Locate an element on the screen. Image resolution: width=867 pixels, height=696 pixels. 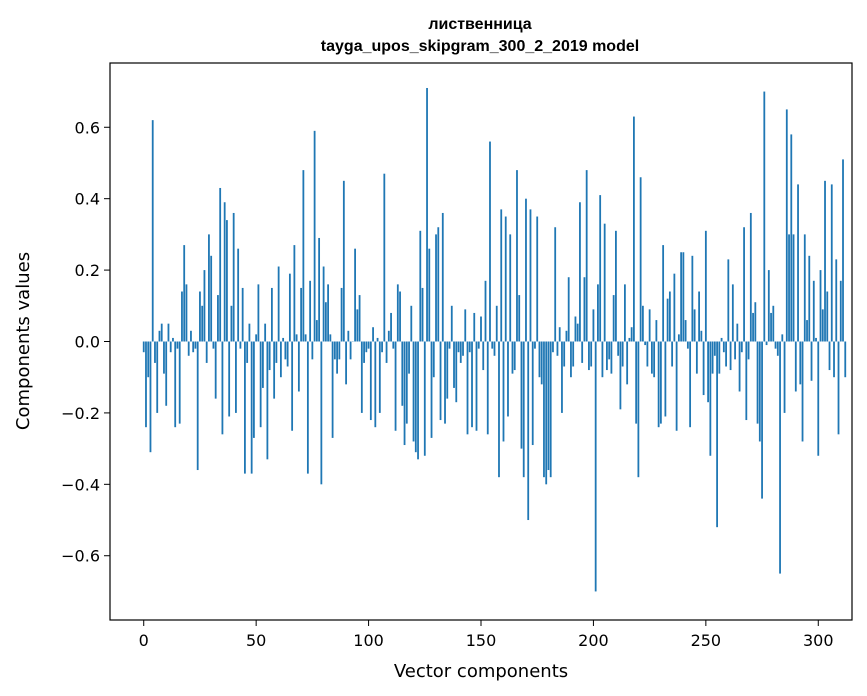
x-tick-label: 0 is located at coordinates (144, 640).